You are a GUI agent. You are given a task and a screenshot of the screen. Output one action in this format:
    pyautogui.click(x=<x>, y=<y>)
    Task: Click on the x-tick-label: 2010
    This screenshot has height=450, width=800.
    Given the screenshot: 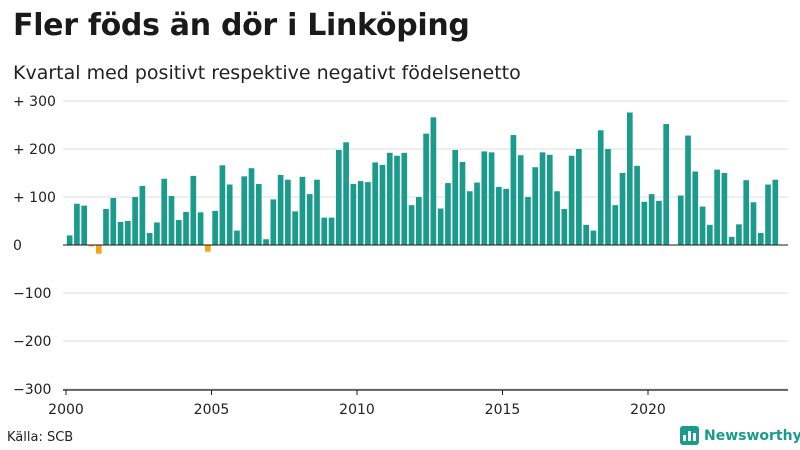 What is the action you would take?
    pyautogui.click(x=357, y=410)
    